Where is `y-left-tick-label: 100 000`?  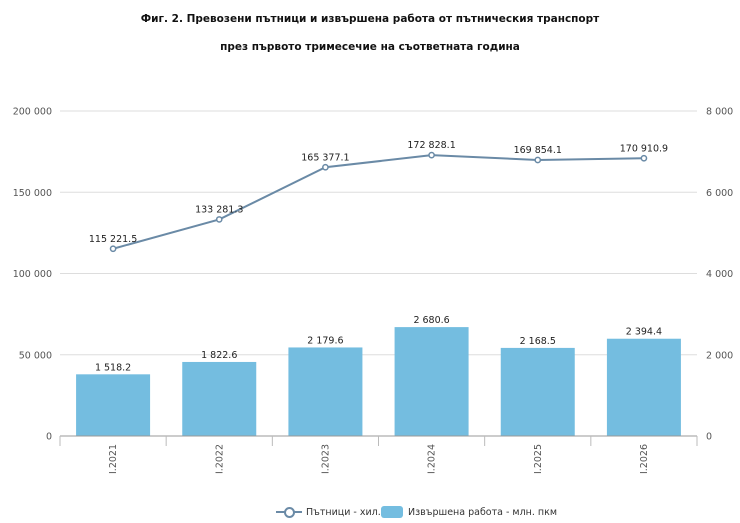
y-left-tick-label: 100 000 is located at coordinates (32, 274).